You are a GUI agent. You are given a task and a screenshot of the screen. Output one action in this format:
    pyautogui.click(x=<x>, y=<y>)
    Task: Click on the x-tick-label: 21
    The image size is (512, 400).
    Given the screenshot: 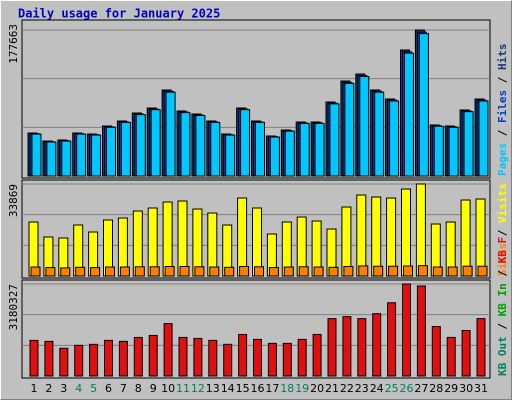 What is the action you would take?
    pyautogui.click(x=332, y=388)
    